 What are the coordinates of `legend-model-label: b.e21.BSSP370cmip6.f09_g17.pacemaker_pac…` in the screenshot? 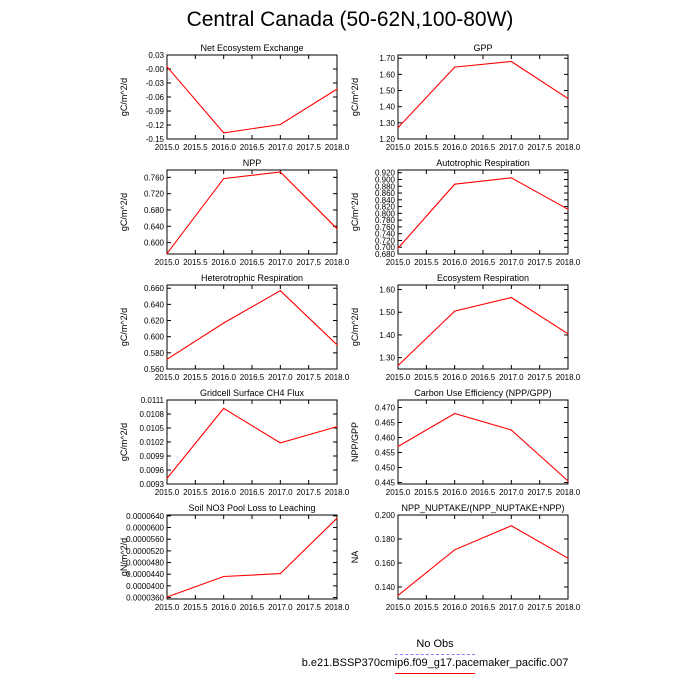 It's located at (435, 663).